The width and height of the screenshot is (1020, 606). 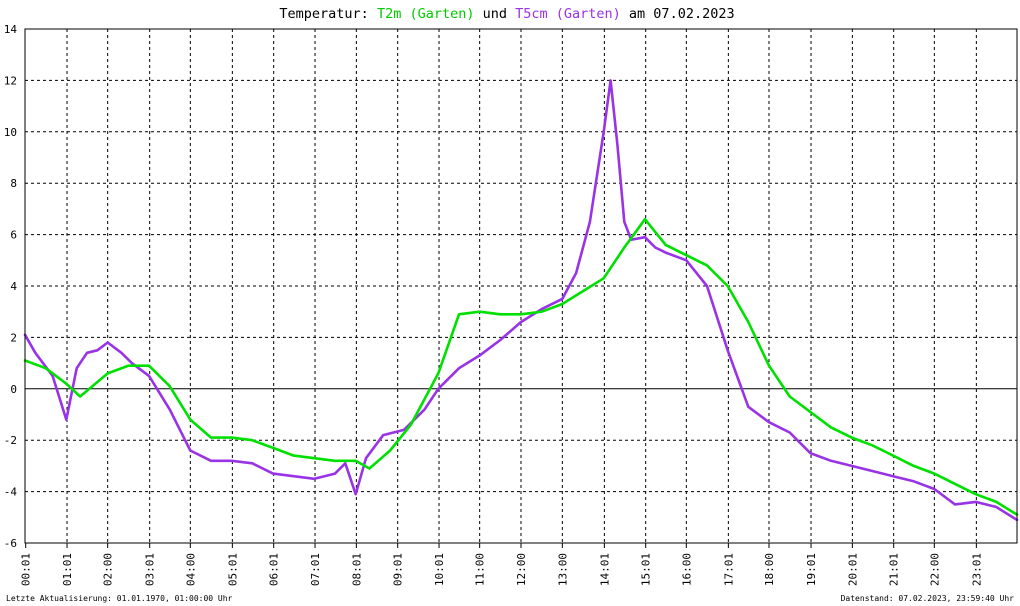 I want to click on x-tick-label: 17:01, so click(x=728, y=569).